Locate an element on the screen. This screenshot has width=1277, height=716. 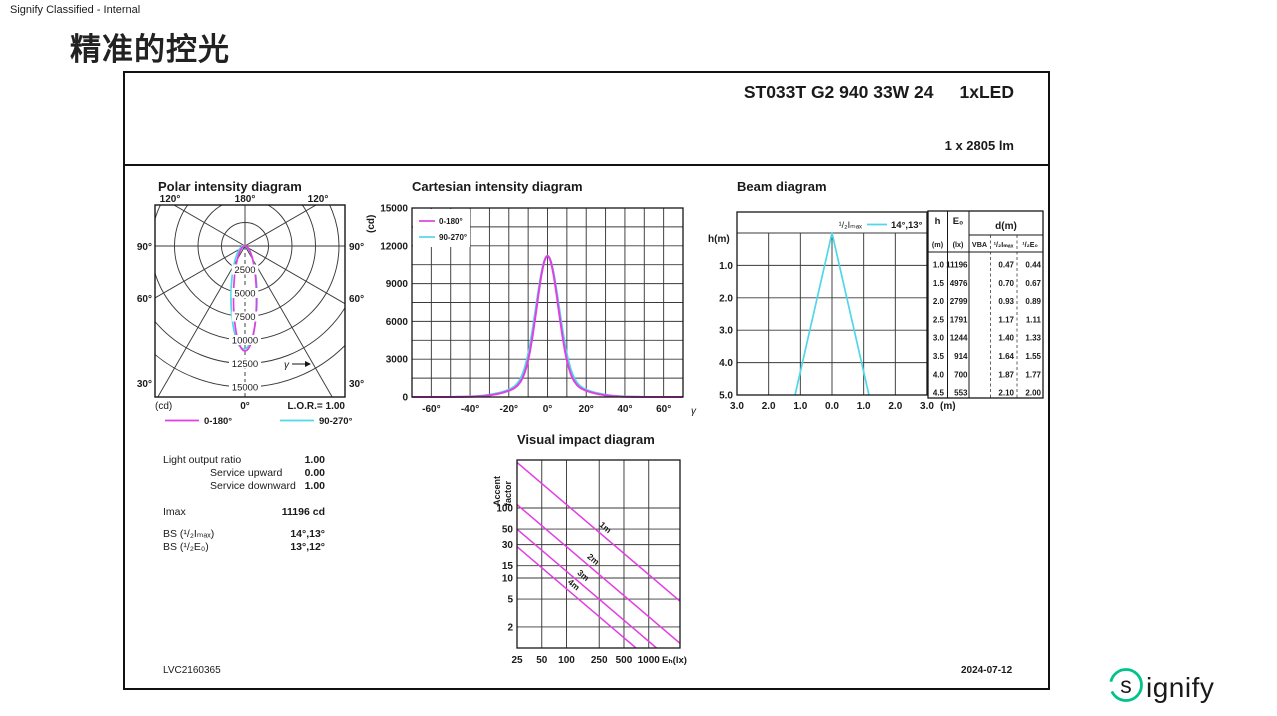
svg-text: (lx) is located at coordinates (958, 244).